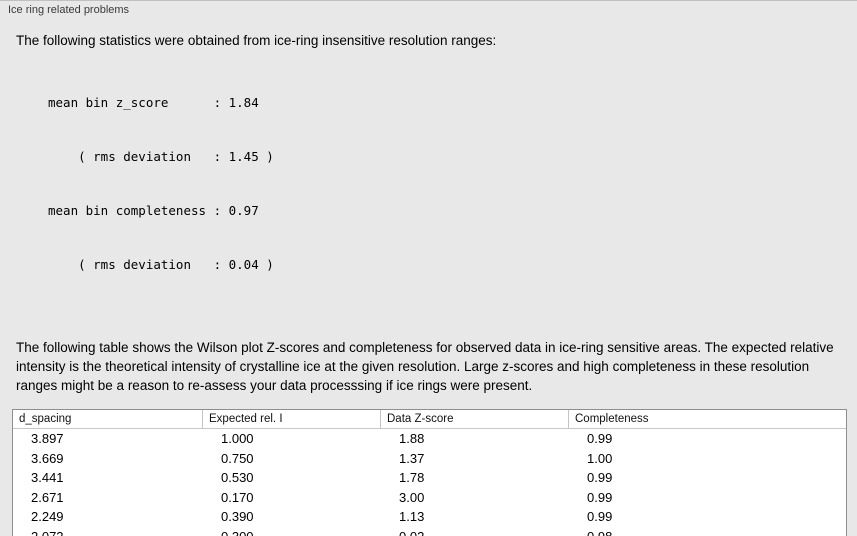  I want to click on column-header-d-spacing: d_spacing, so click(108, 419).